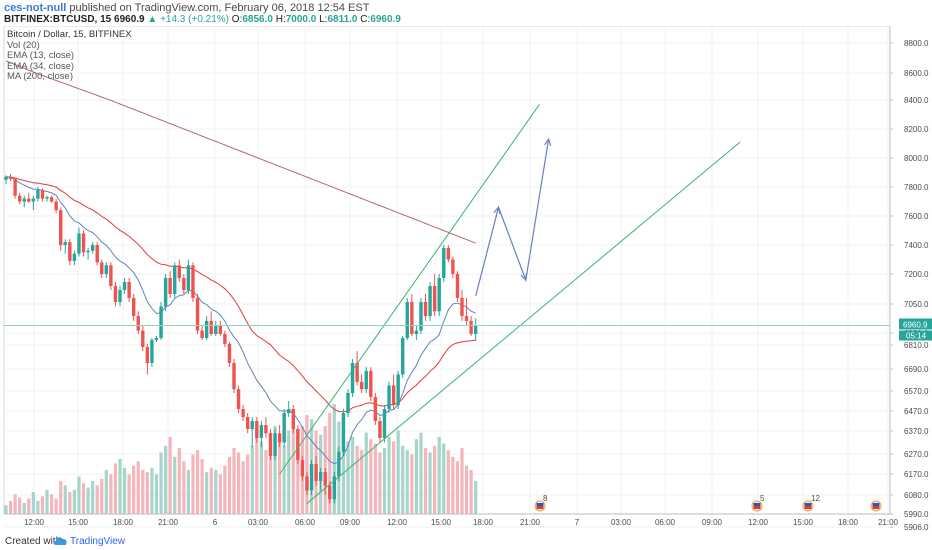 The height and width of the screenshot is (550, 932). I want to click on price-tick-label: 6080.0, so click(916, 495).